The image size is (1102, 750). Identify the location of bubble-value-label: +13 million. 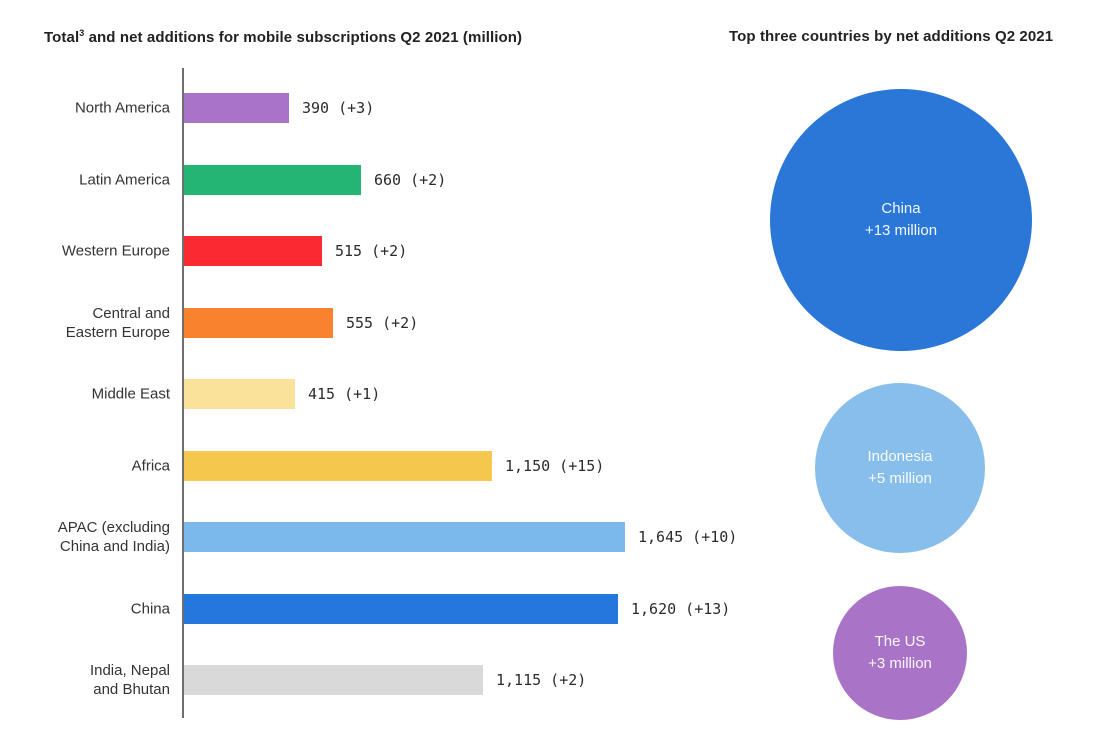
(901, 230).